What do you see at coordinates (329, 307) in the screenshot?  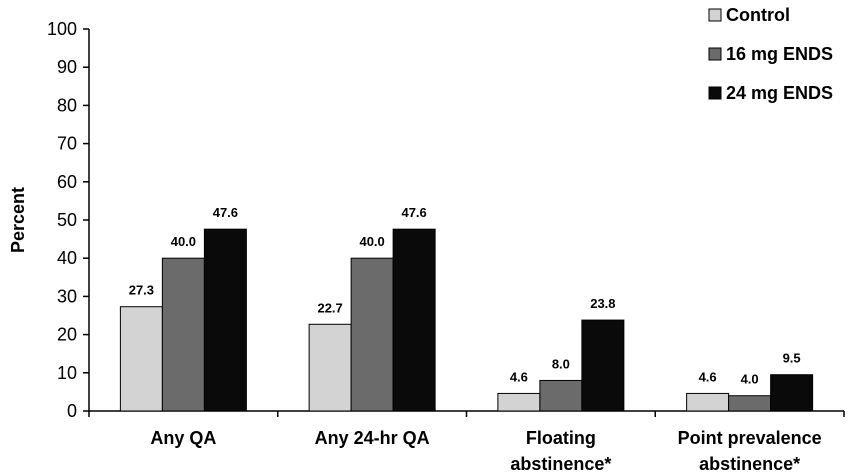 I see `data-label: 22.7` at bounding box center [329, 307].